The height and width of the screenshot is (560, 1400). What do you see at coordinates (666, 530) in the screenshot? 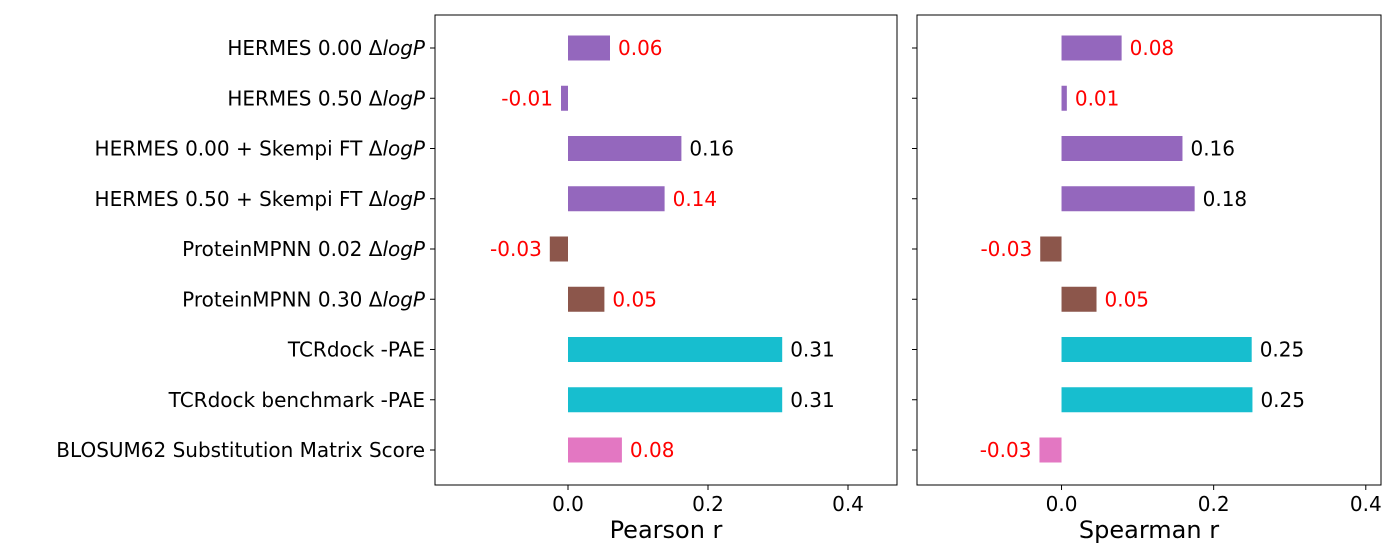
I see `x-axis-label: Pearson r` at bounding box center [666, 530].